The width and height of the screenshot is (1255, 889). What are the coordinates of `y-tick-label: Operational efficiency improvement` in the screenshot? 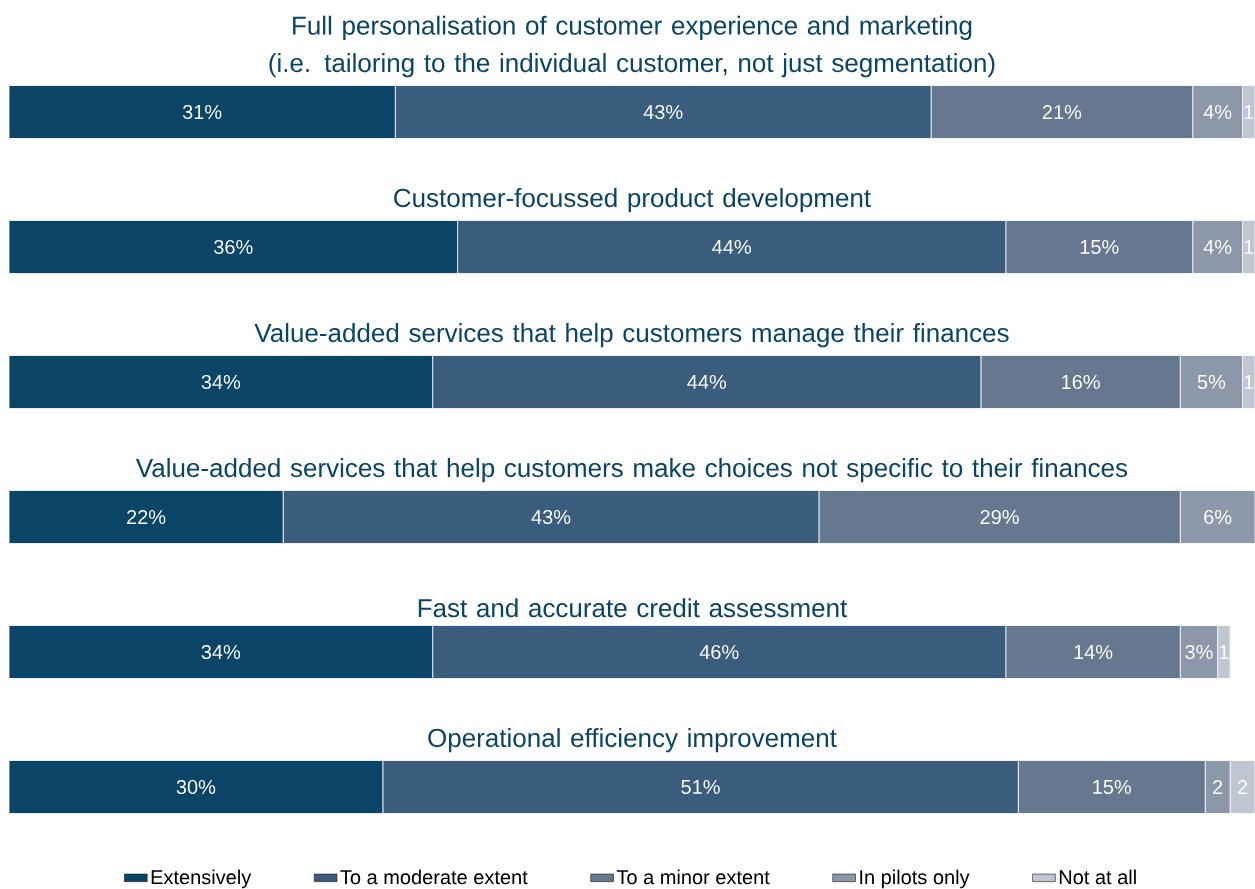 It's located at (632, 740).